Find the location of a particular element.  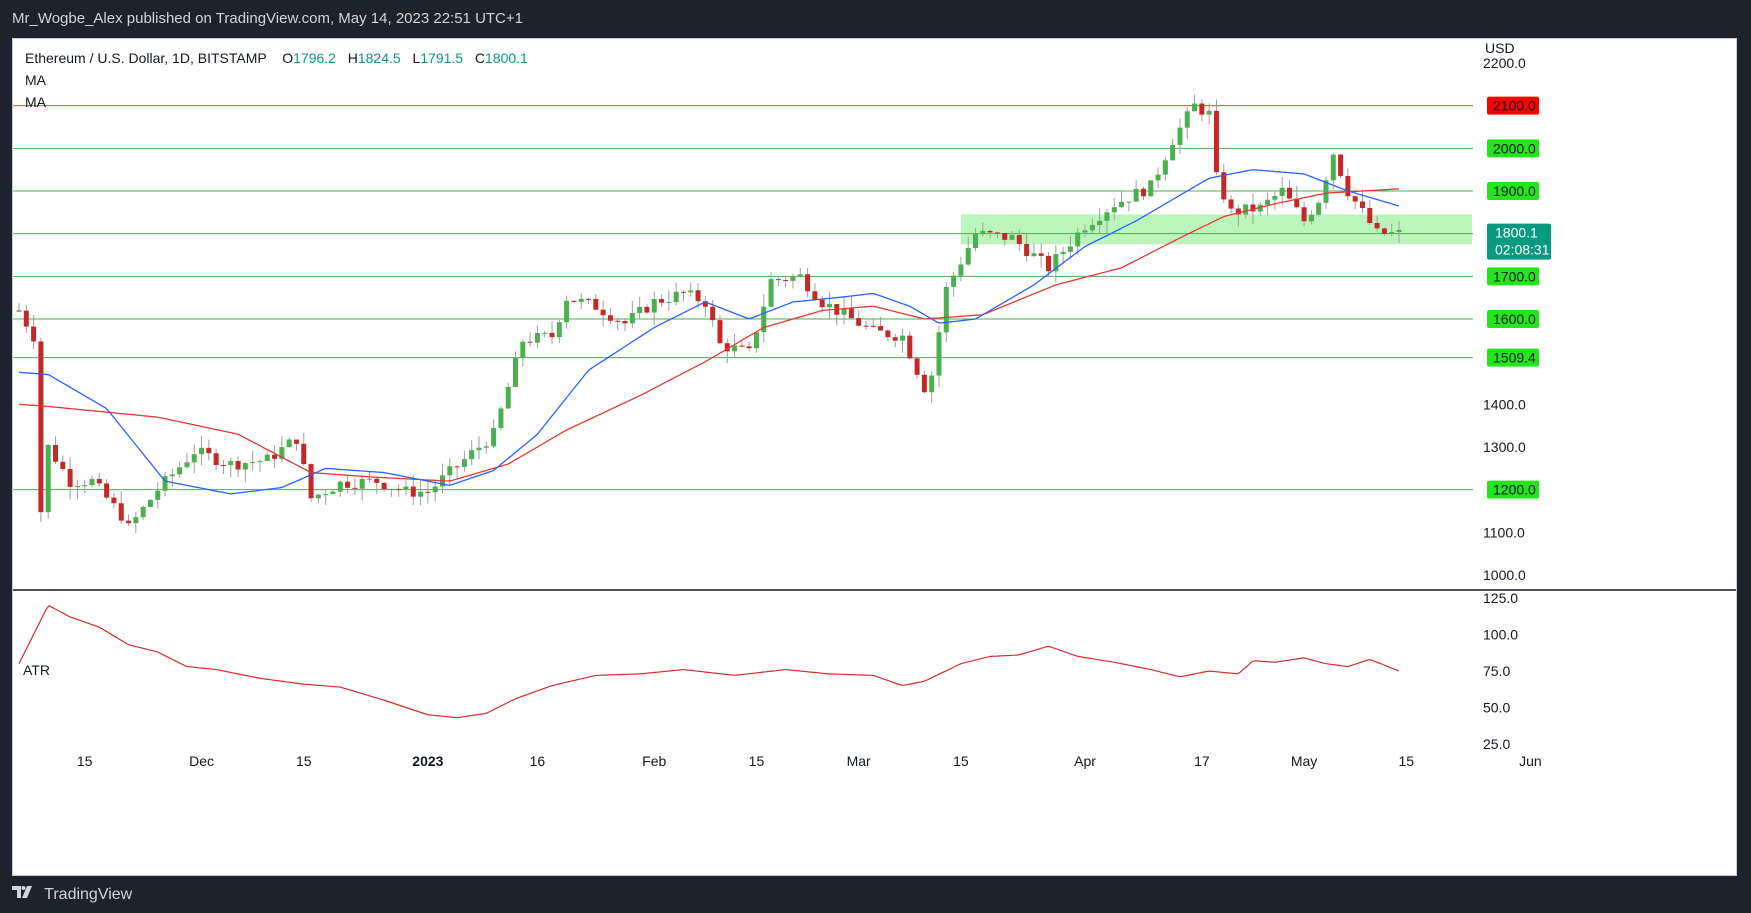

atr-pane-label: ATR is located at coordinates (36, 670).